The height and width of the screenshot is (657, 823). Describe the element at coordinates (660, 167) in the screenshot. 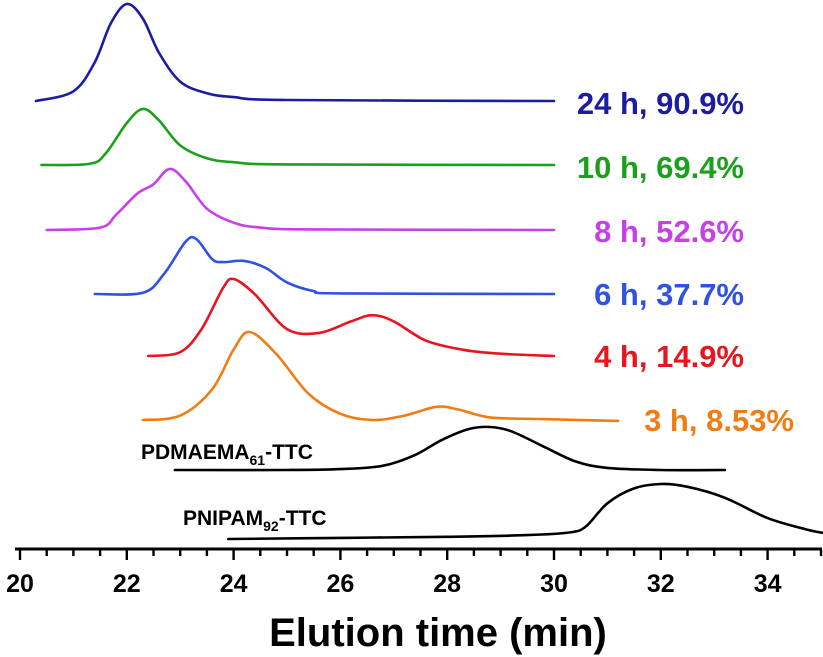

I see `series-label: 10 h, 69.4%` at that location.